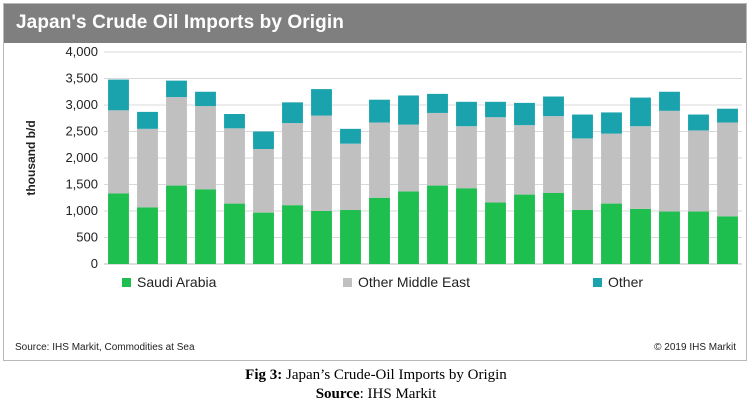 The width and height of the screenshot is (752, 408). I want to click on caption-fig-label: Fig 3:, so click(264, 375).